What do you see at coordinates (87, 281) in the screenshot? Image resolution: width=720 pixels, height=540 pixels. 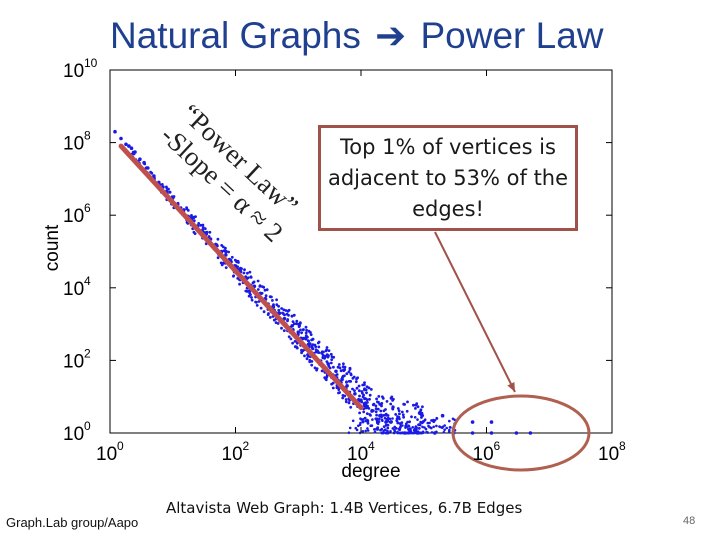 I see `y-tick-exponent: 4` at bounding box center [87, 281].